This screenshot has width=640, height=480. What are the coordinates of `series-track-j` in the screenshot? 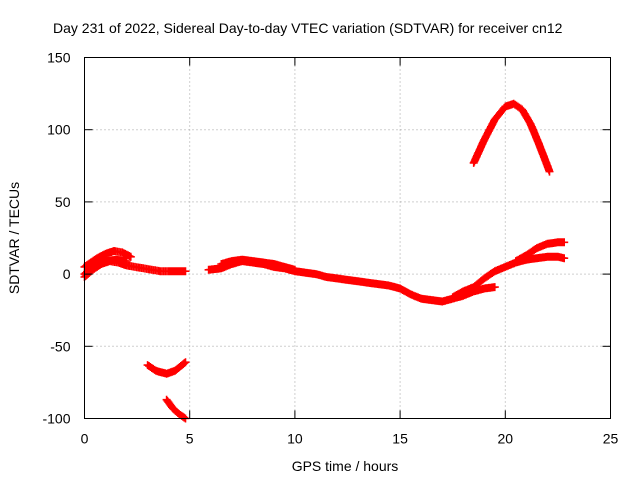 It's located at (511, 137).